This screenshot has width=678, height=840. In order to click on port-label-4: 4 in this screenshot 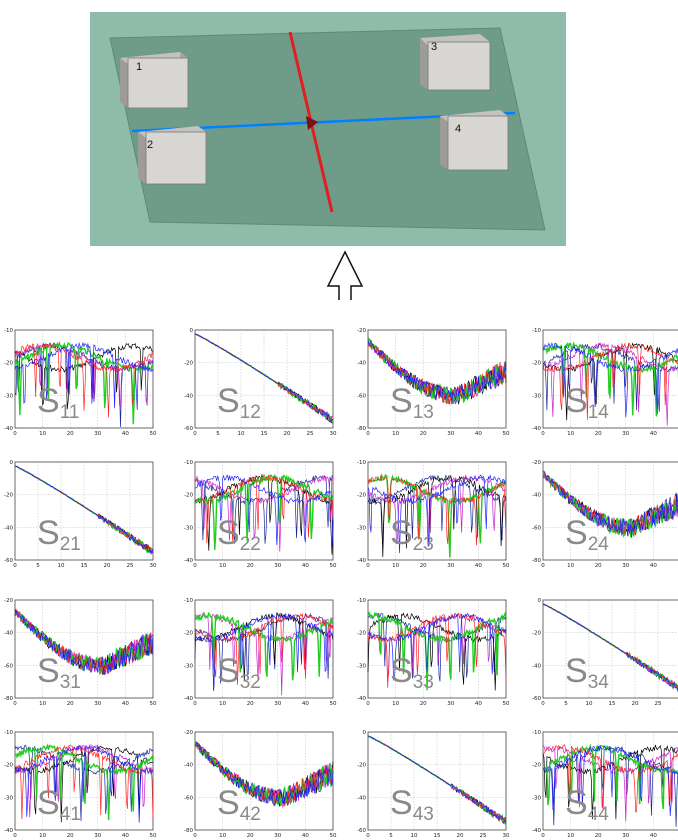, I will do `click(458, 129)`.